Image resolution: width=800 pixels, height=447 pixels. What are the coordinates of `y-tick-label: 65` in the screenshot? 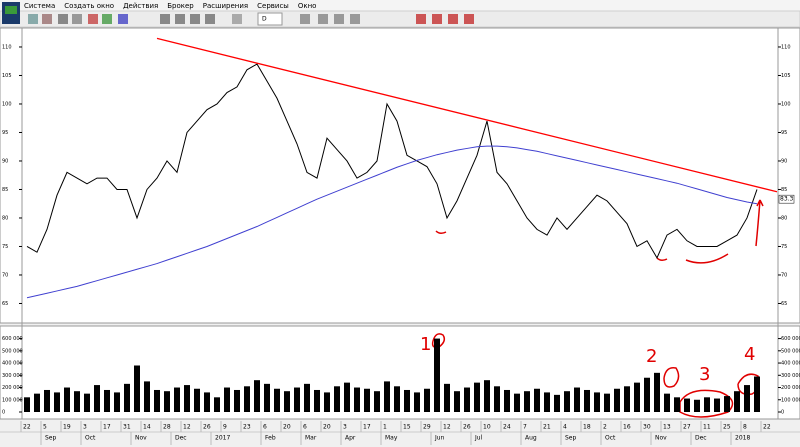 It's located at (784, 304).